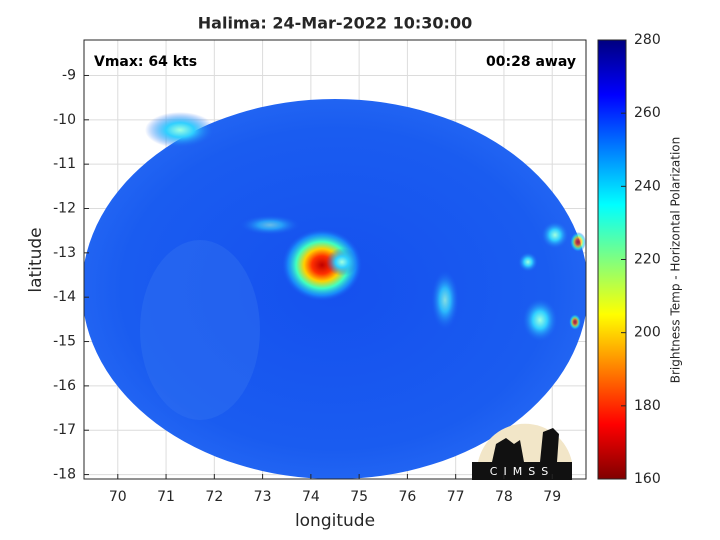  What do you see at coordinates (504, 497) in the screenshot?
I see `x-tick-label: 78` at bounding box center [504, 497].